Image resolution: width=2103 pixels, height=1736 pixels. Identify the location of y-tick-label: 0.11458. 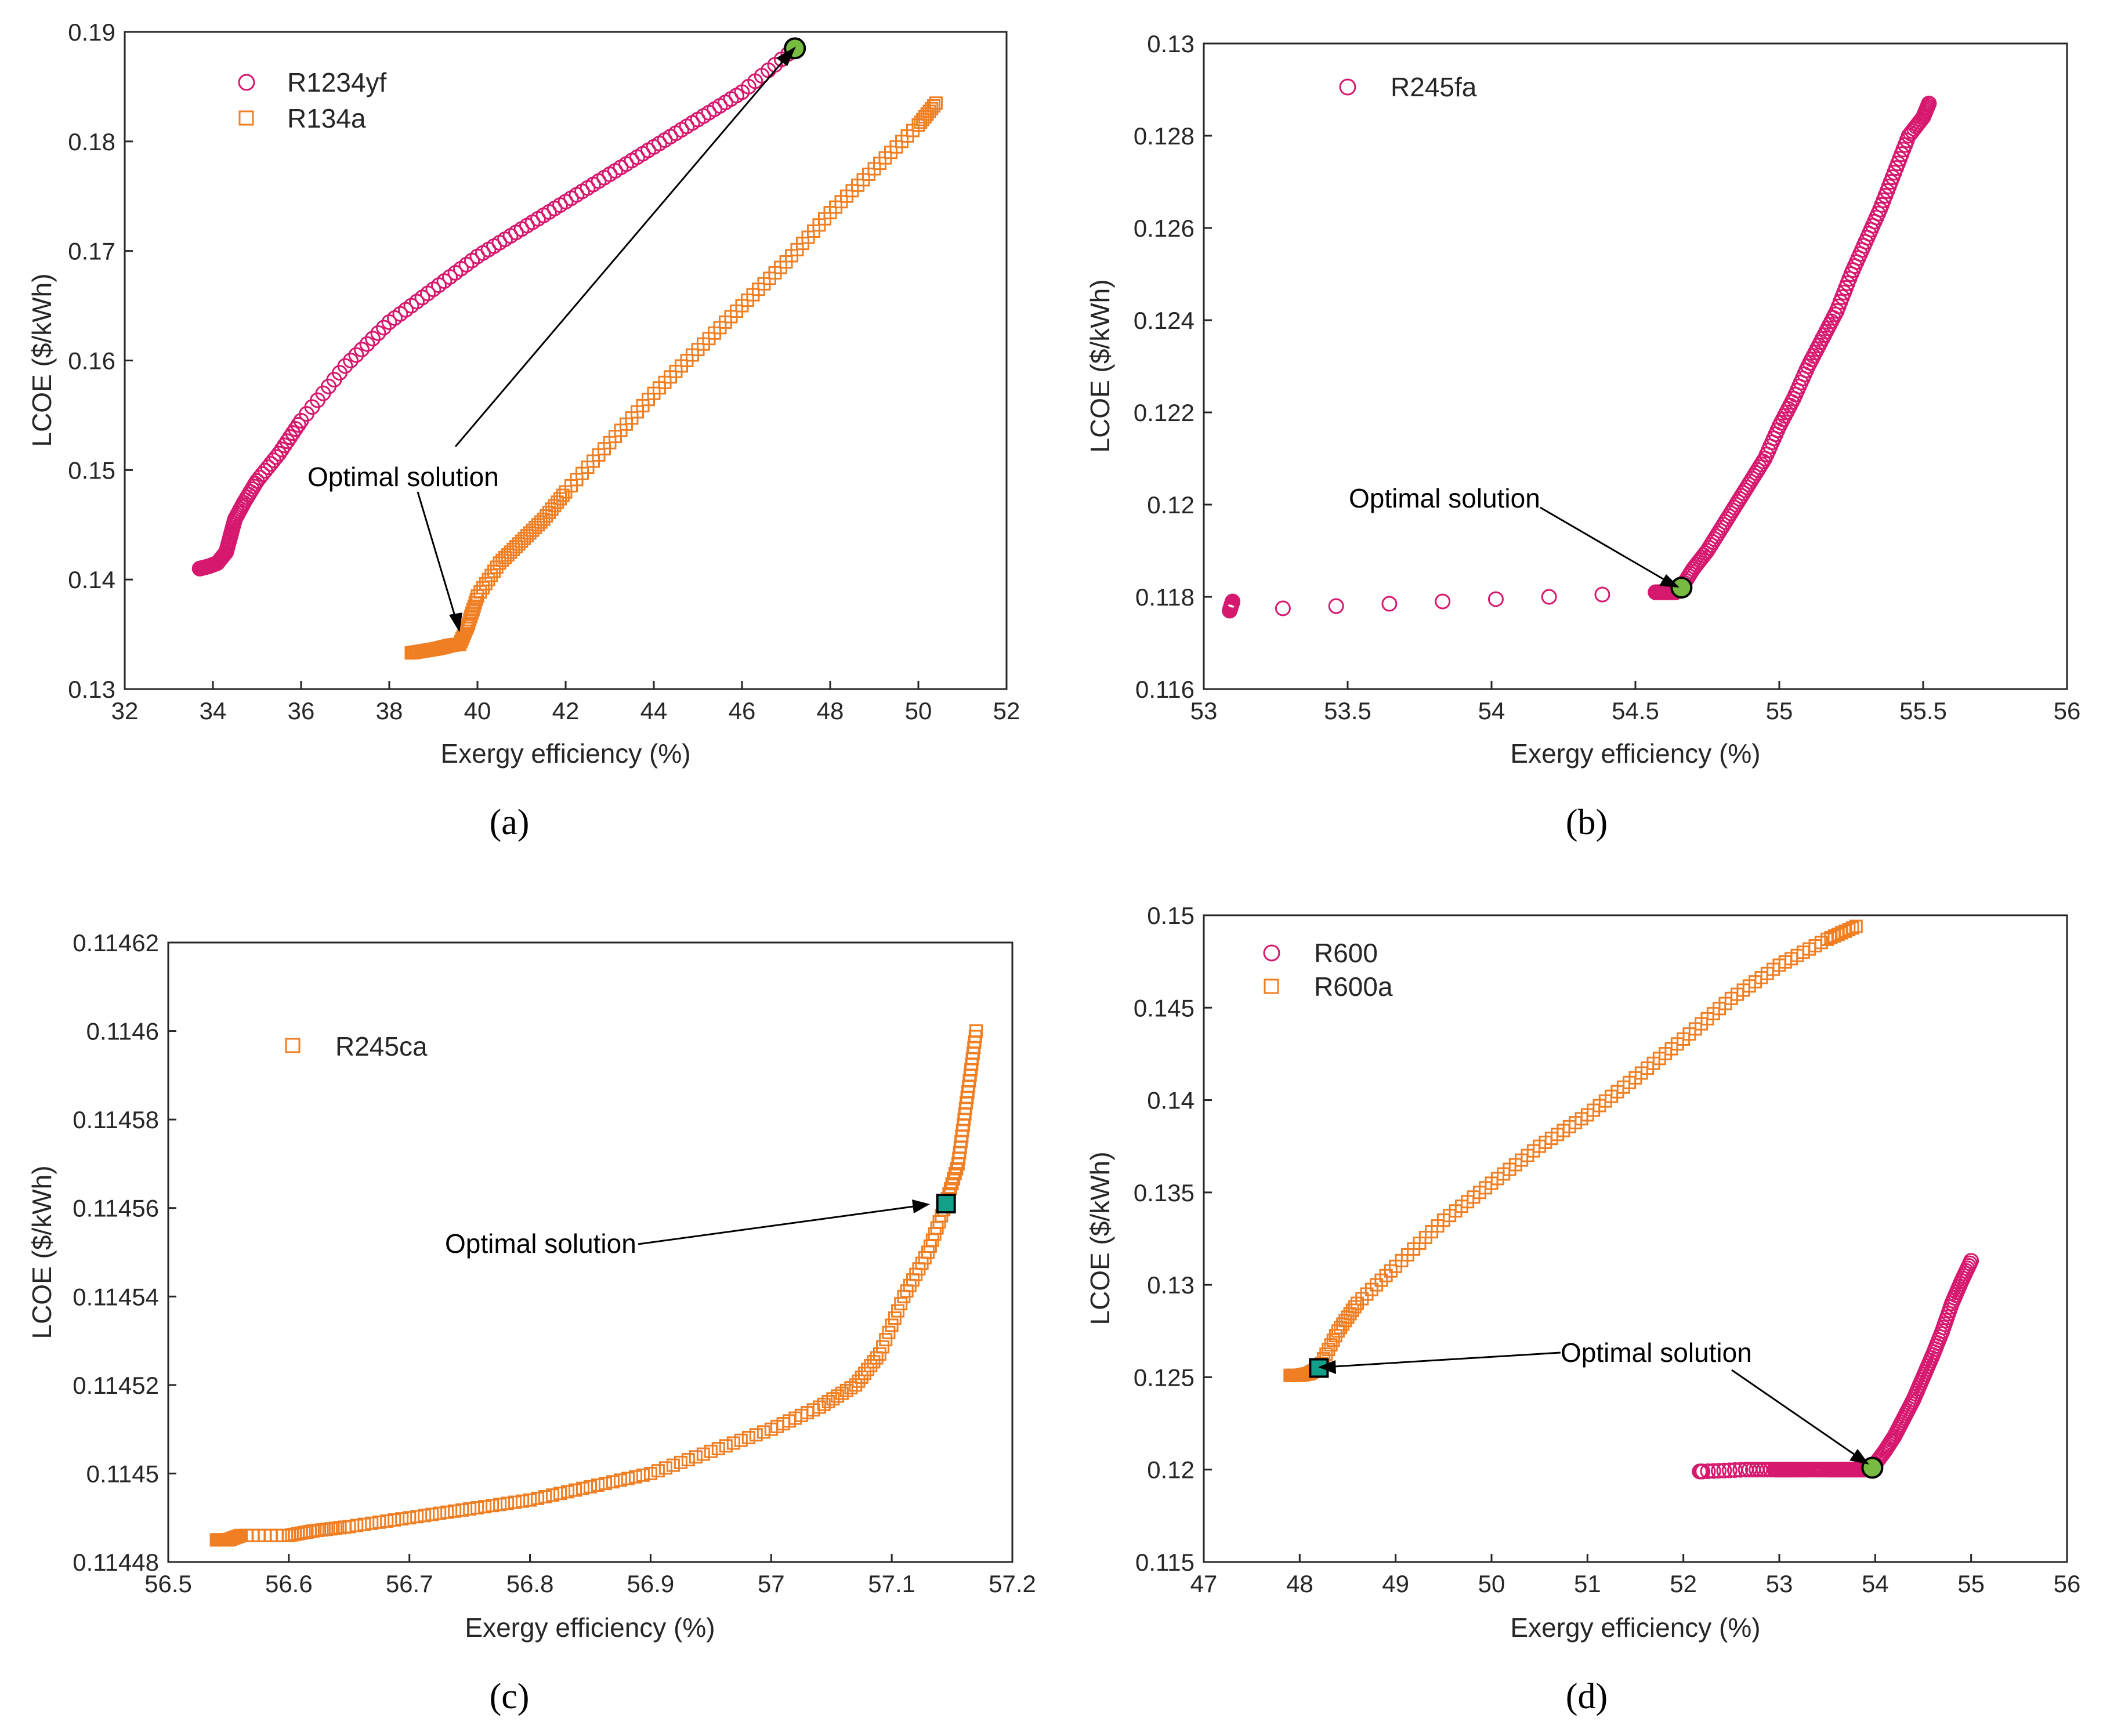
(116, 1119).